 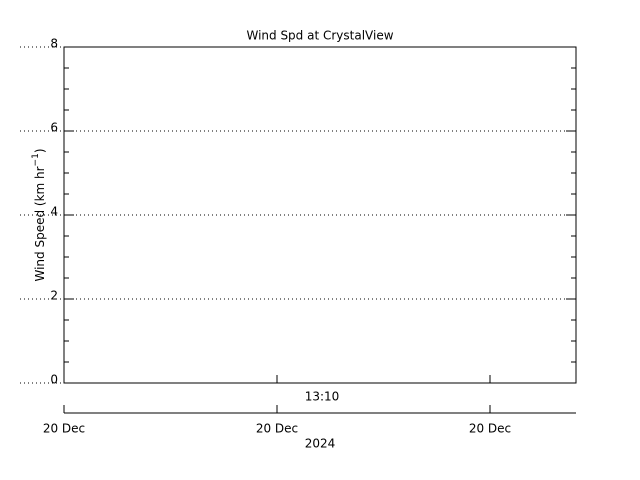 I want to click on x-time-label: 13:10, so click(x=322, y=397).